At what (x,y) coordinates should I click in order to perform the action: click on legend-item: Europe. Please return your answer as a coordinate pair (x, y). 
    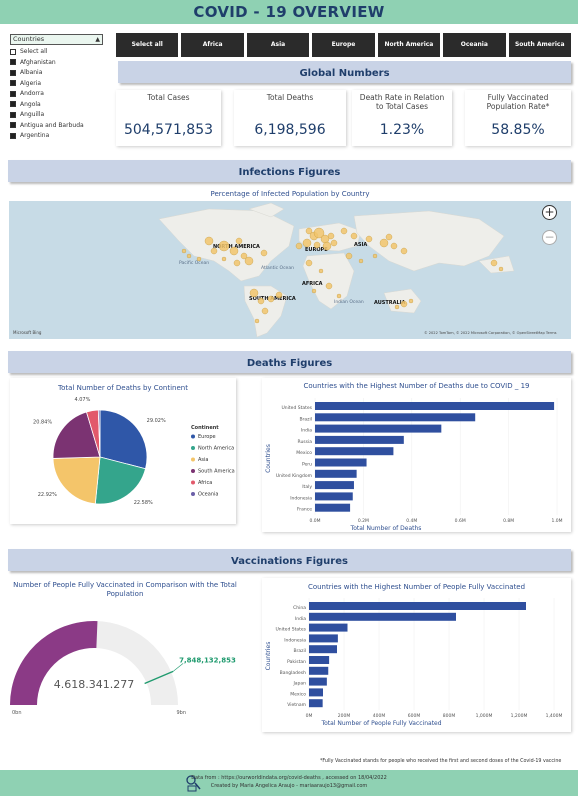
    Looking at the image, I should click on (207, 437).